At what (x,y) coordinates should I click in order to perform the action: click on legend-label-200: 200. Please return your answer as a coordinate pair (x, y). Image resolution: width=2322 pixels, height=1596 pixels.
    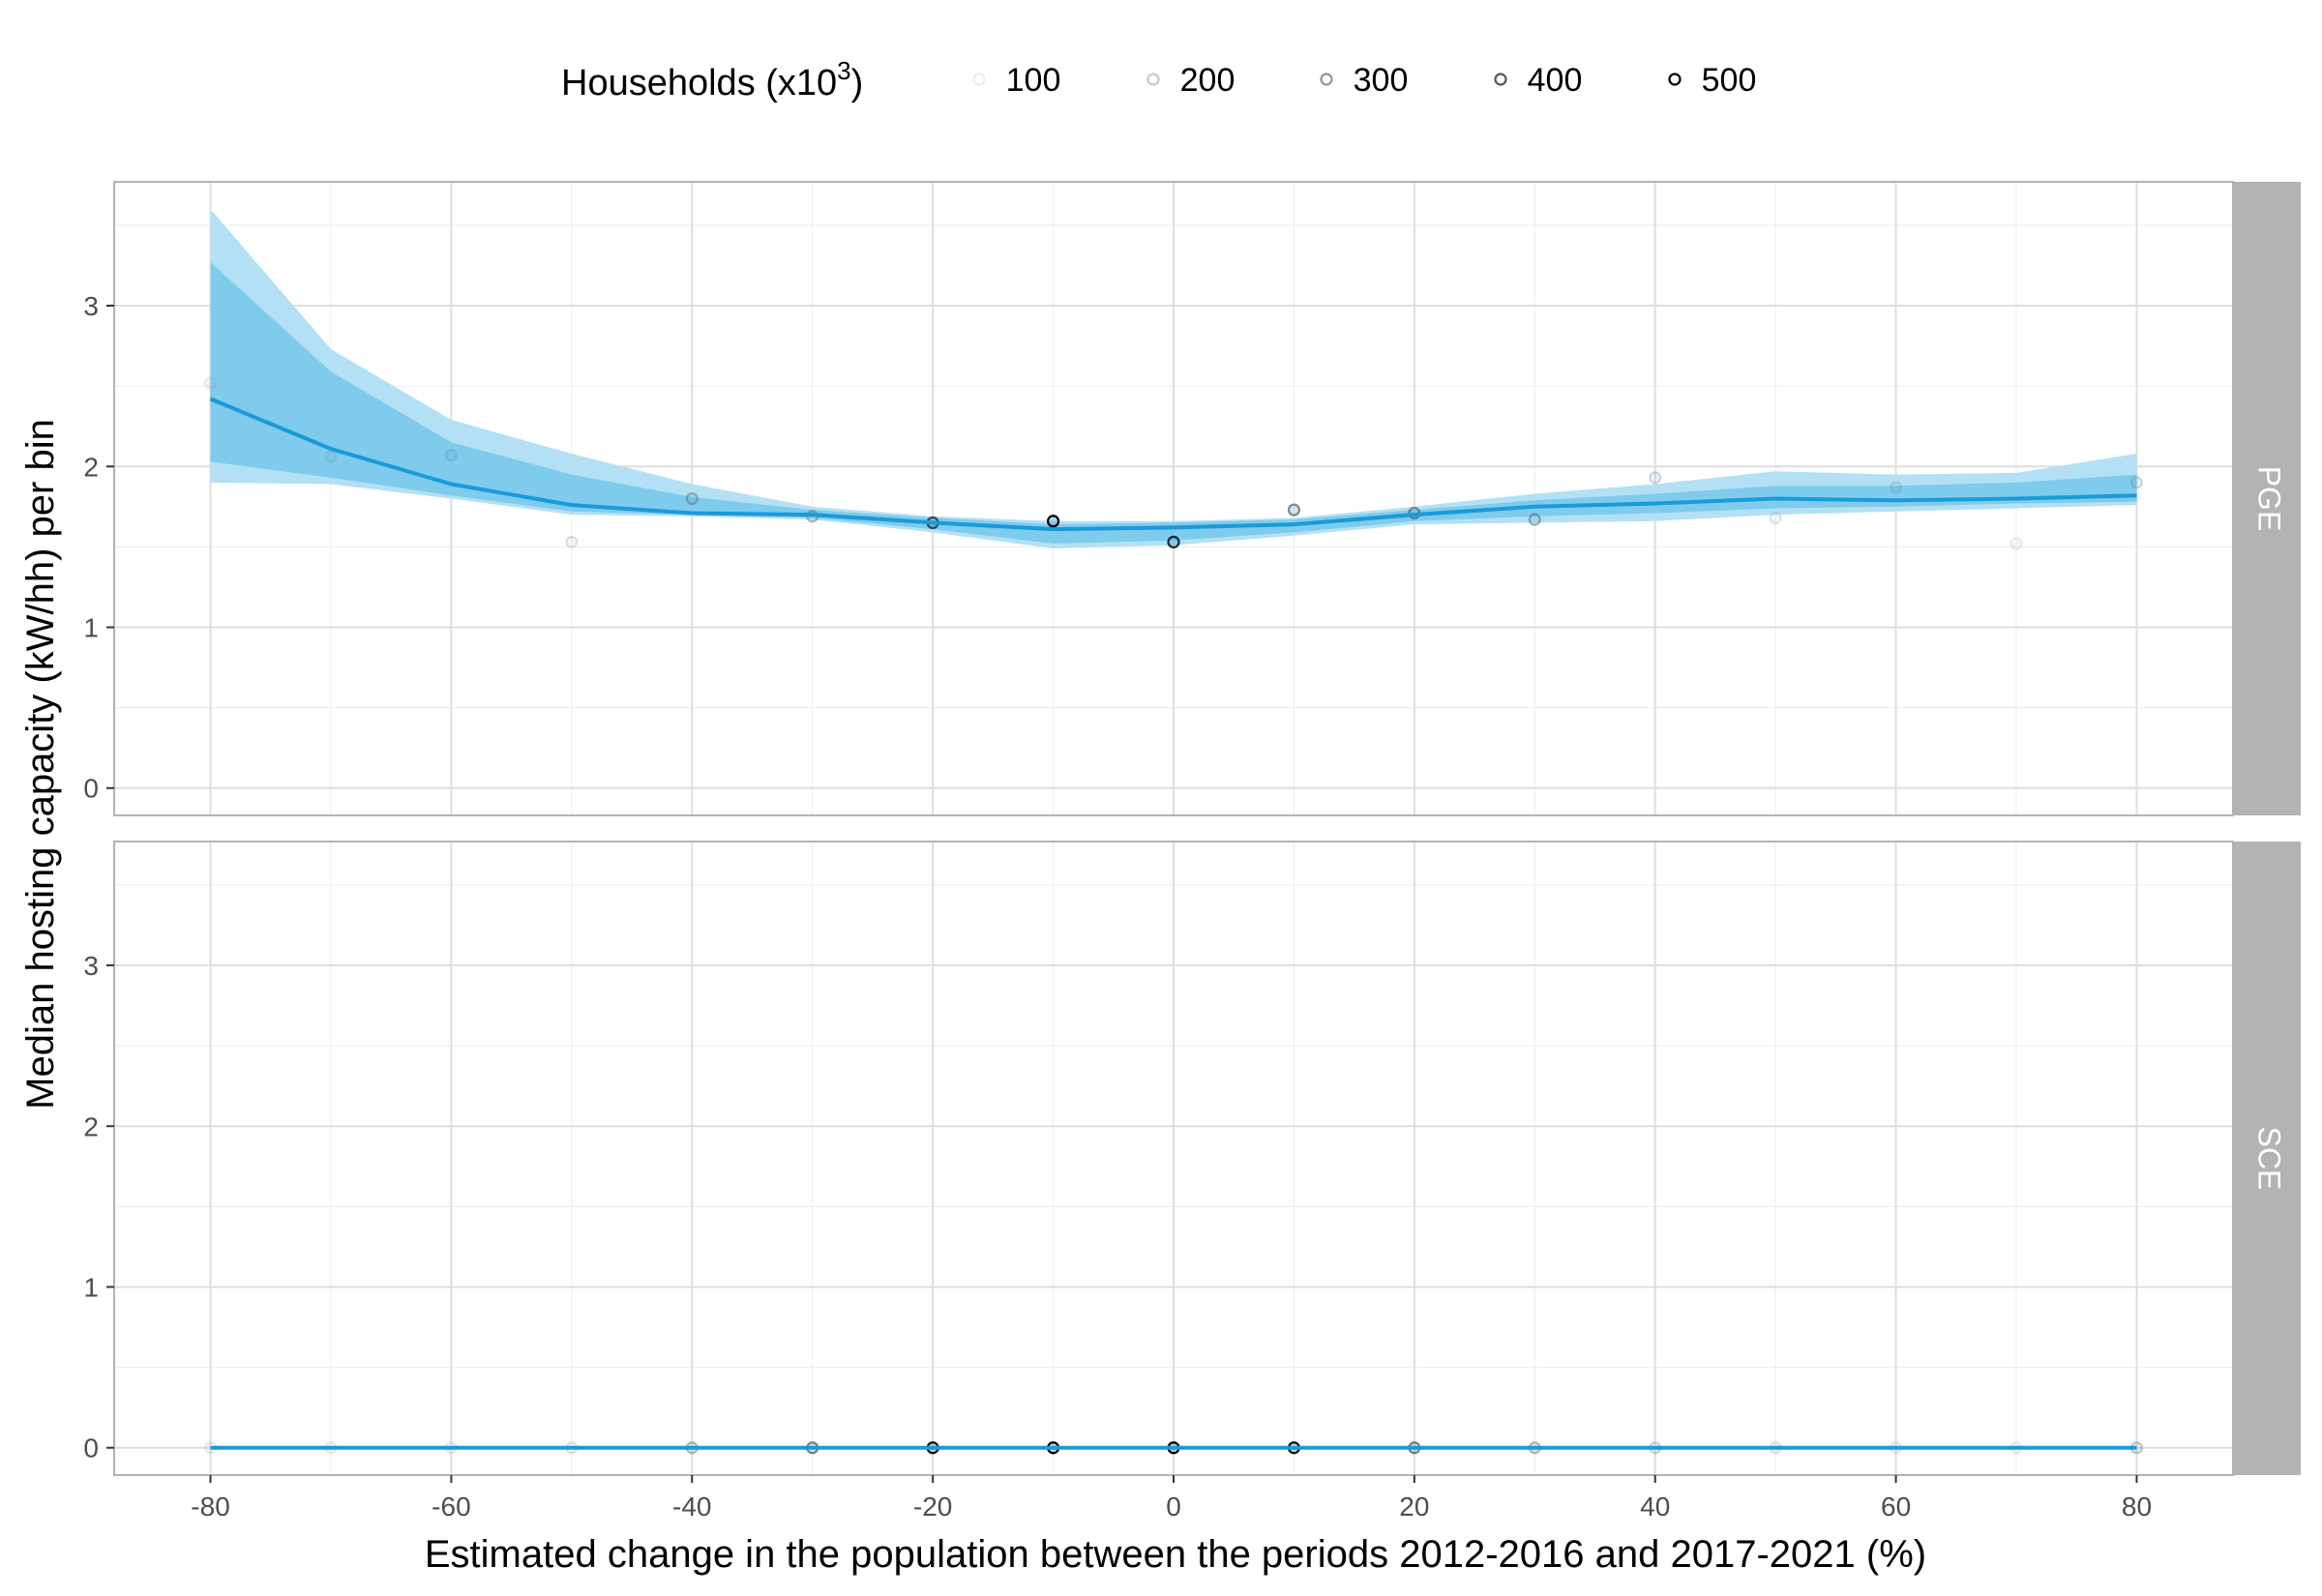
    Looking at the image, I should click on (1207, 80).